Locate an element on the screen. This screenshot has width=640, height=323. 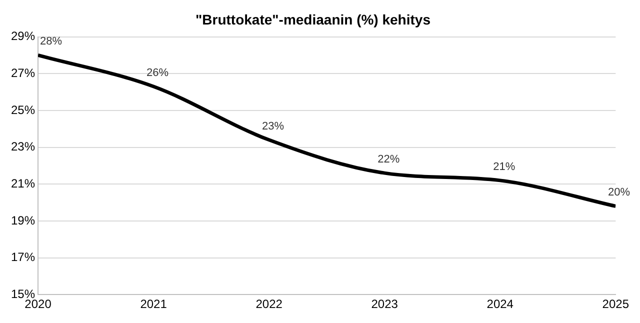
x-tick-label: 2023 is located at coordinates (384, 304).